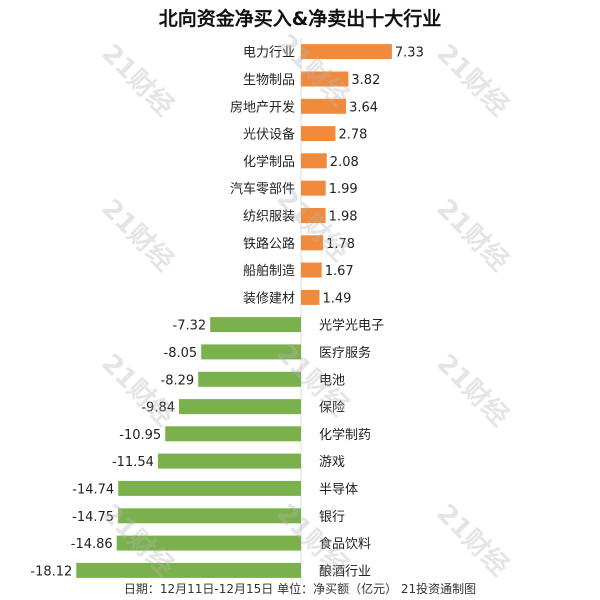 The image size is (600, 600). What do you see at coordinates (51, 571) in the screenshot?
I see `value-label-19: -18.12` at bounding box center [51, 571].